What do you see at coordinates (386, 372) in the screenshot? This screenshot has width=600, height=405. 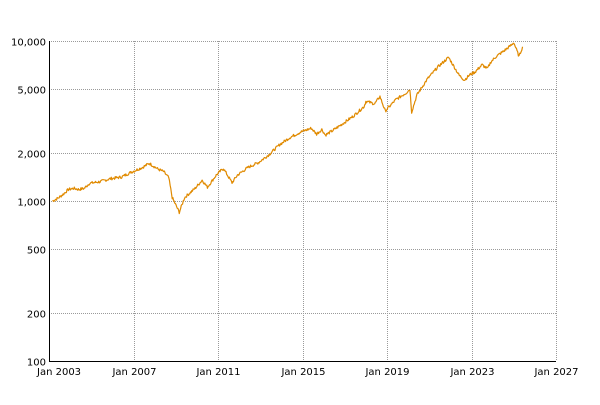 I see `x-tick-label: Jan 2019` at bounding box center [386, 372].